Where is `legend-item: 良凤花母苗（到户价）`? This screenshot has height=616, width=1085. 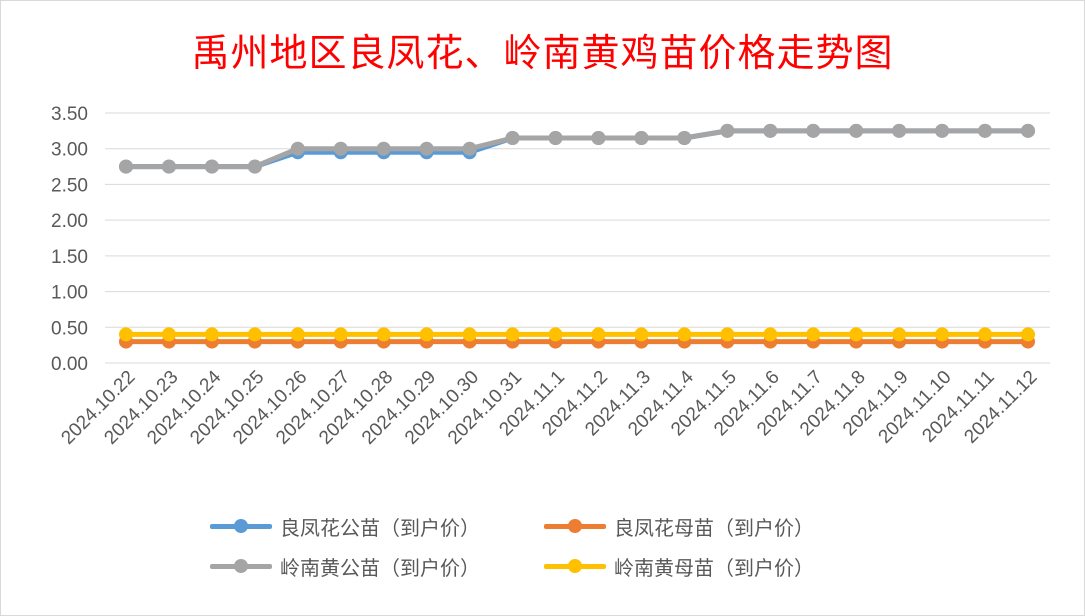
legend-item: 良凤花母苗（到户价） is located at coordinates (709, 527).